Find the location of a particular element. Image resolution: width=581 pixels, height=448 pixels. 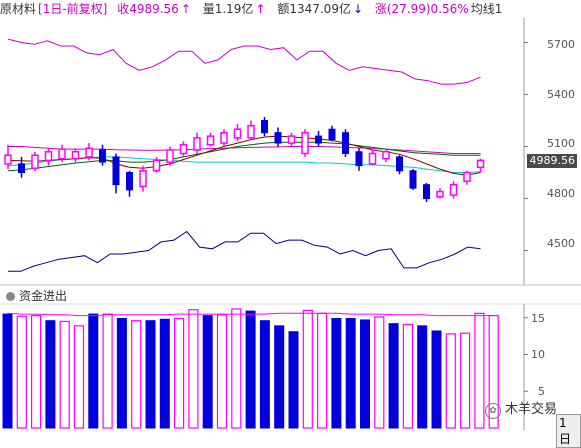

tick-5700: 5700 is located at coordinates (561, 44).